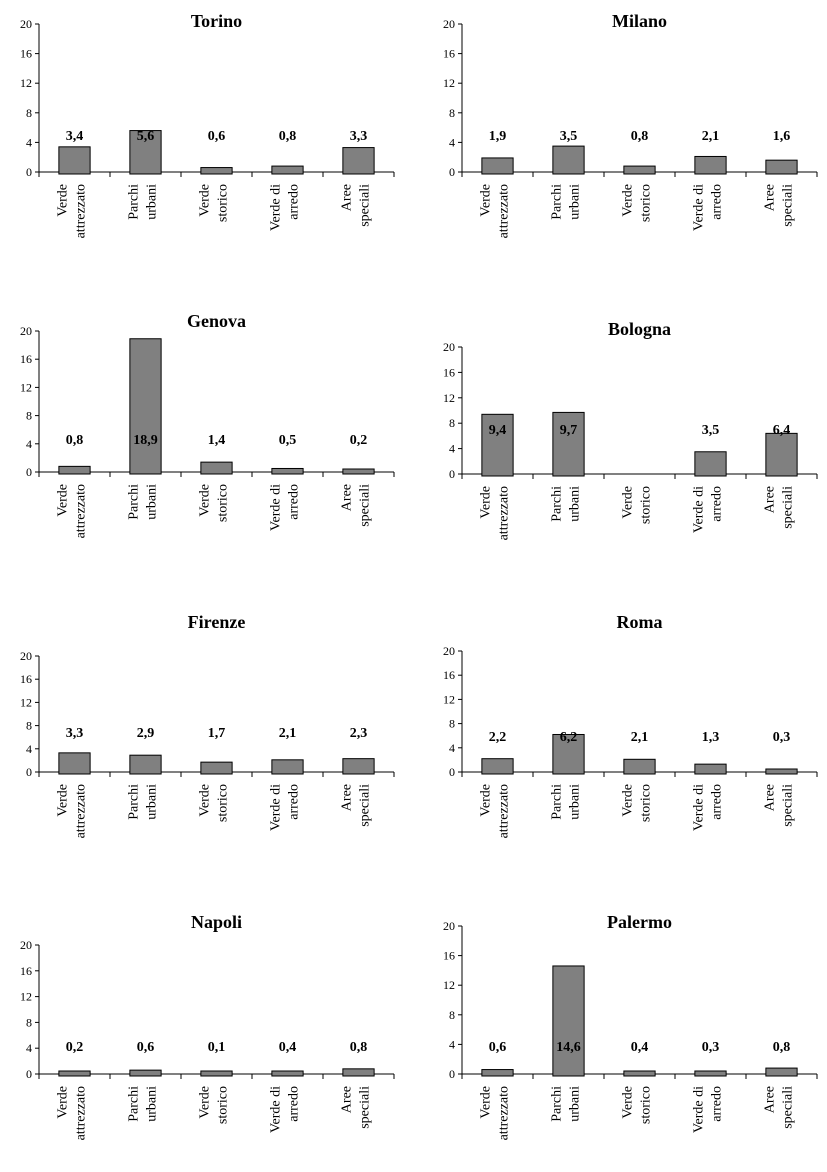  What do you see at coordinates (217, 733) in the screenshot?
I see `data-label: 1,7` at bounding box center [217, 733].